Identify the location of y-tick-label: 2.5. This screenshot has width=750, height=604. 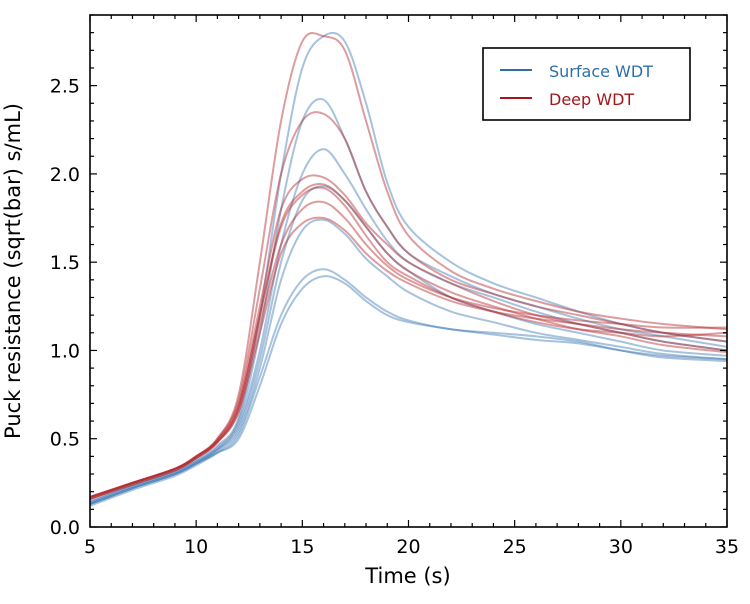
(65, 87).